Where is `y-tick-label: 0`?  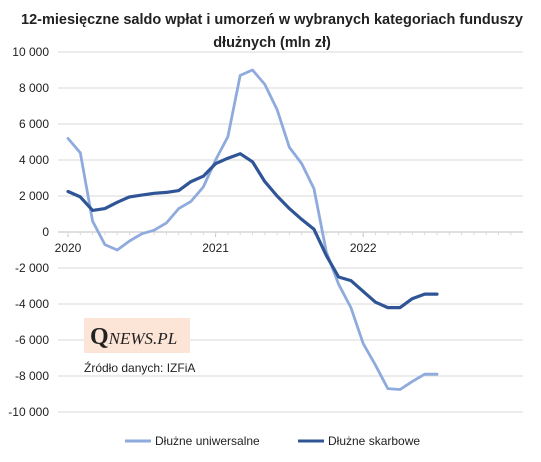
y-tick-label: 0 is located at coordinates (45, 232).